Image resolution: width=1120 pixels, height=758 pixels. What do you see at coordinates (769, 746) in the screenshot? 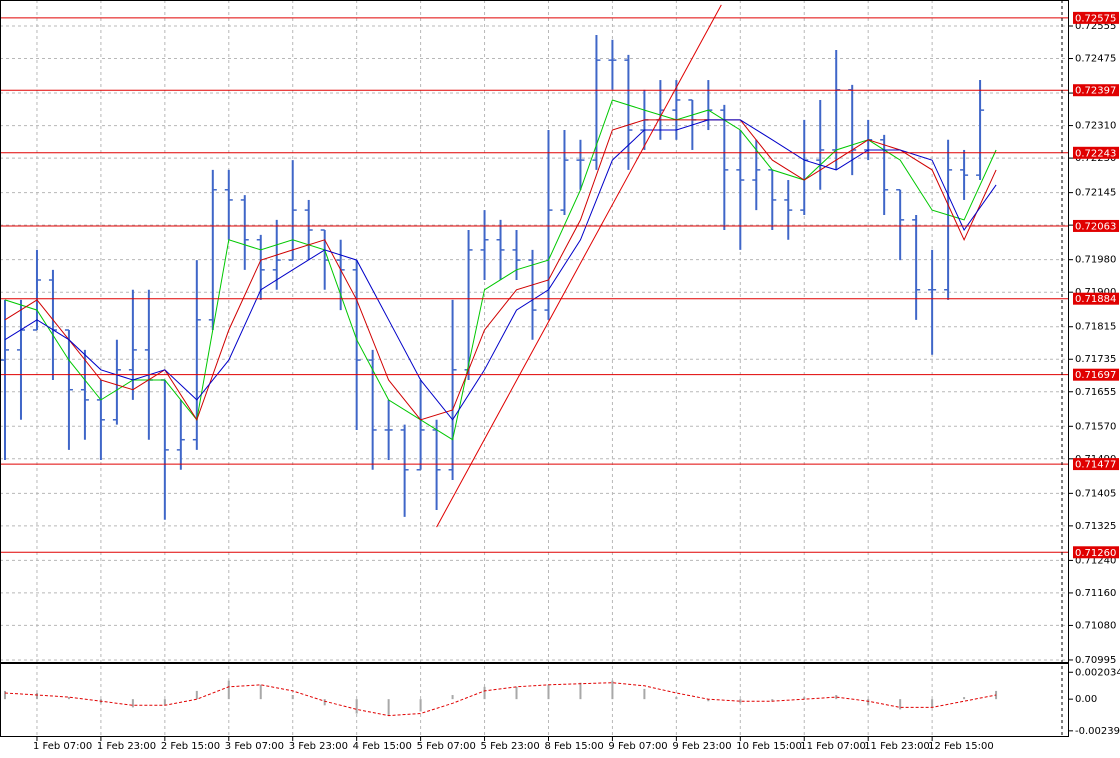
I see `x-tick-label: 10 Feb 15:00` at bounding box center [769, 746].